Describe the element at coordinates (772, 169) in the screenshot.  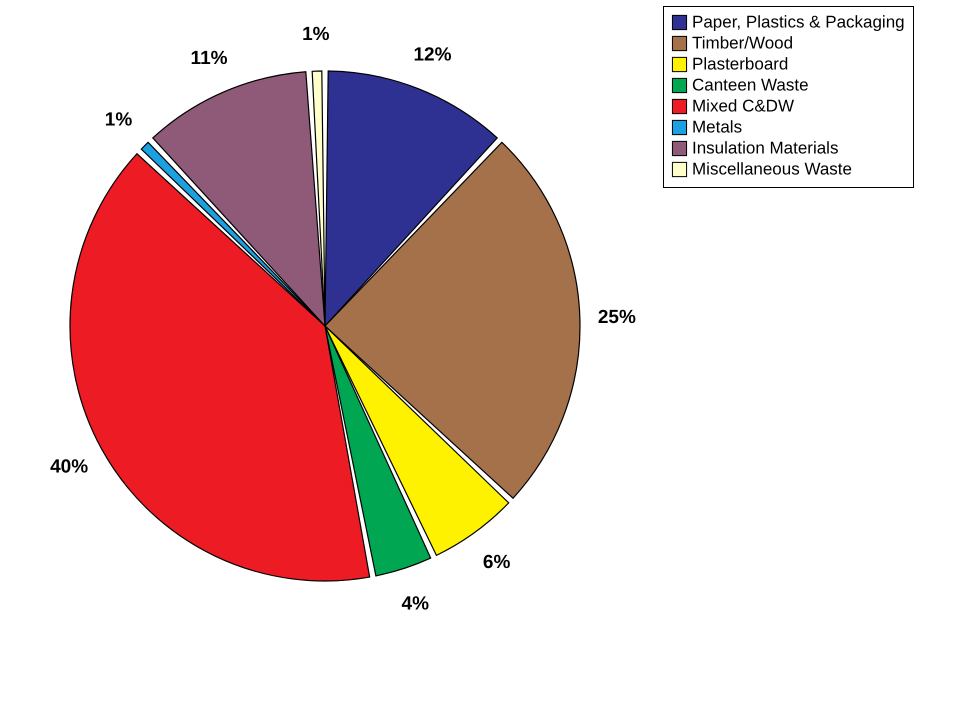
I see `legend-label: Miscellaneous Waste` at that location.